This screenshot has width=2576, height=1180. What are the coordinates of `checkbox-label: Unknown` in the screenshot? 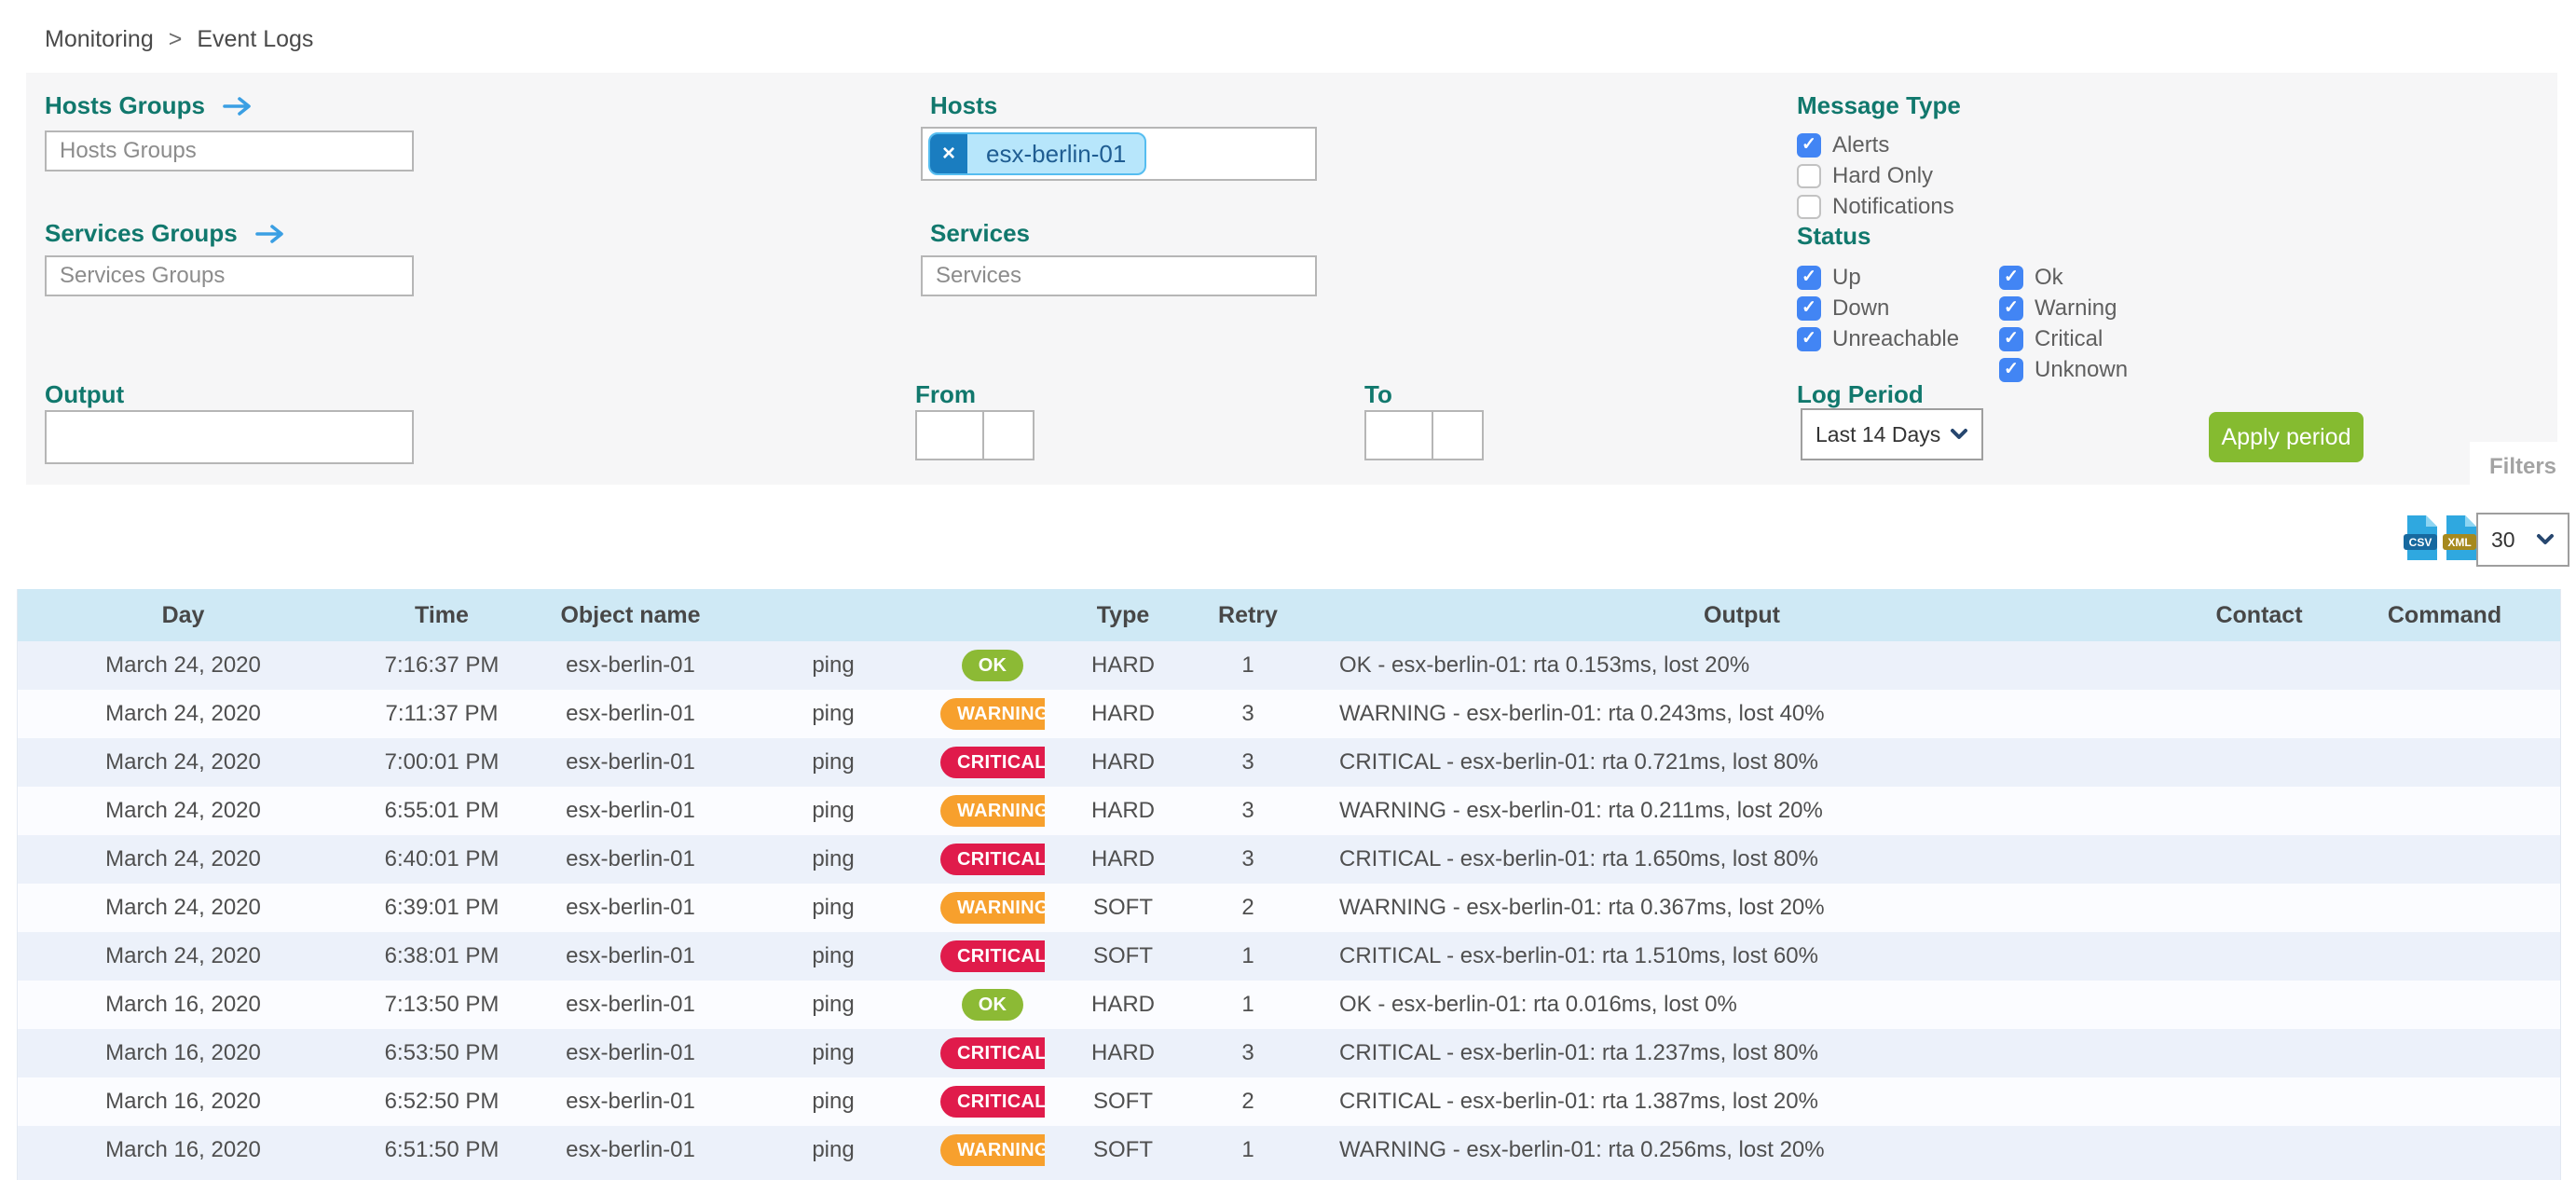 It's located at (2082, 369).